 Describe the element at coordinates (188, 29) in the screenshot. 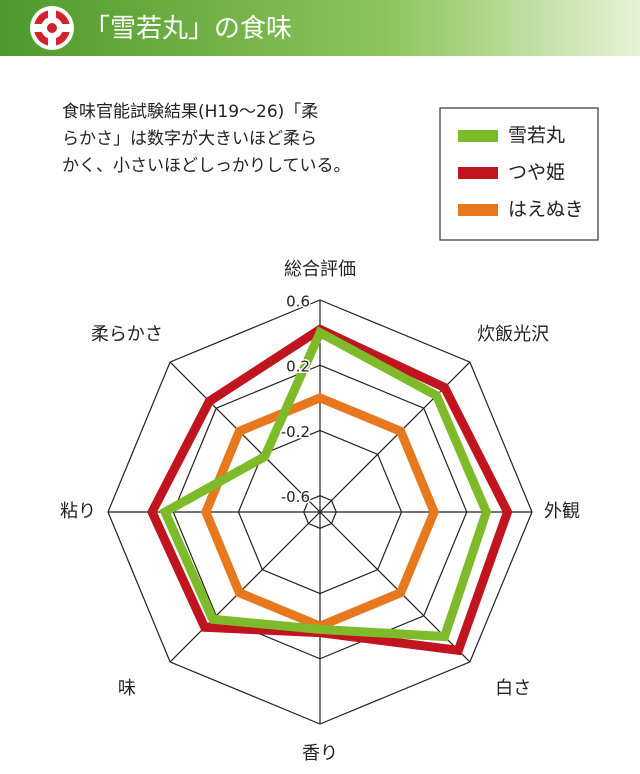

I see `header-title: 「雪若丸」の食味` at that location.